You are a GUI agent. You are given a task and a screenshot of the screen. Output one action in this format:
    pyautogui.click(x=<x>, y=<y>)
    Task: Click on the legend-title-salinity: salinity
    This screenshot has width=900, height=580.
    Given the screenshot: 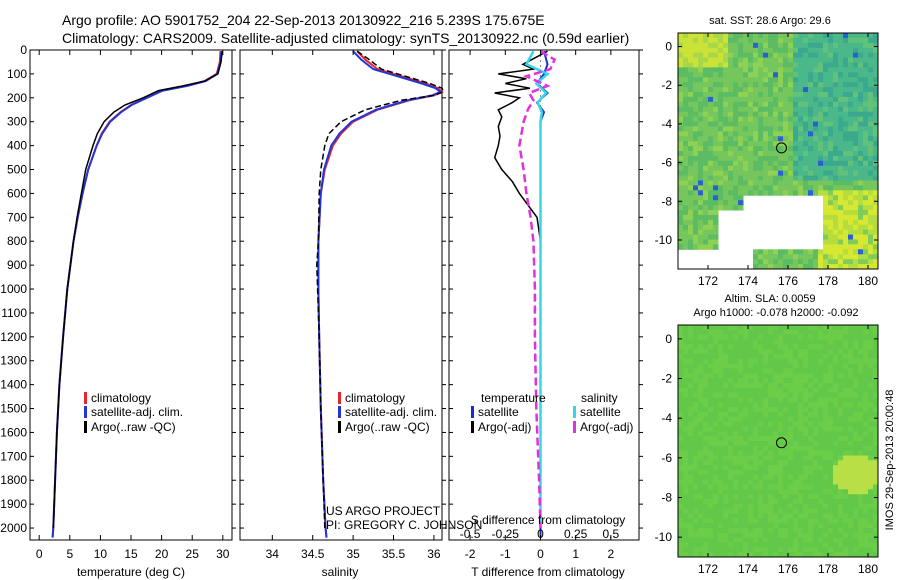 What is the action you would take?
    pyautogui.click(x=599, y=398)
    